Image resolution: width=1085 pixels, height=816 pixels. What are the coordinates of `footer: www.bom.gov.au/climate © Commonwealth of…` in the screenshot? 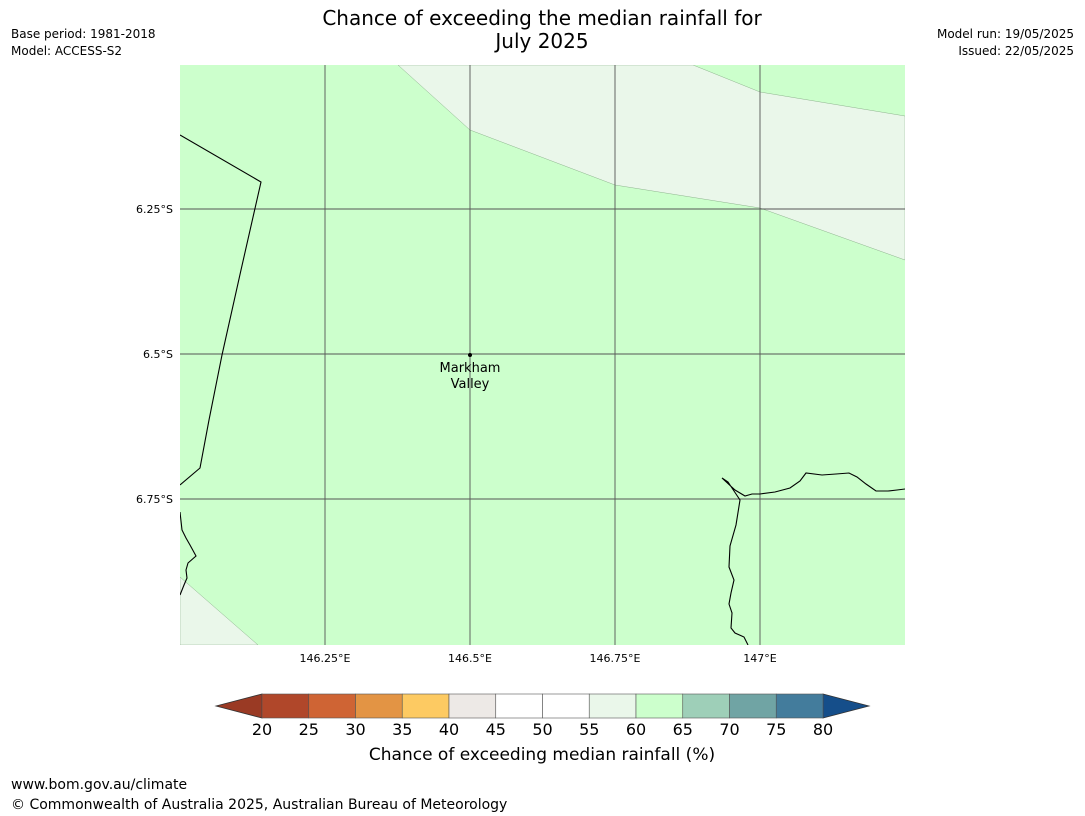 It's located at (259, 795).